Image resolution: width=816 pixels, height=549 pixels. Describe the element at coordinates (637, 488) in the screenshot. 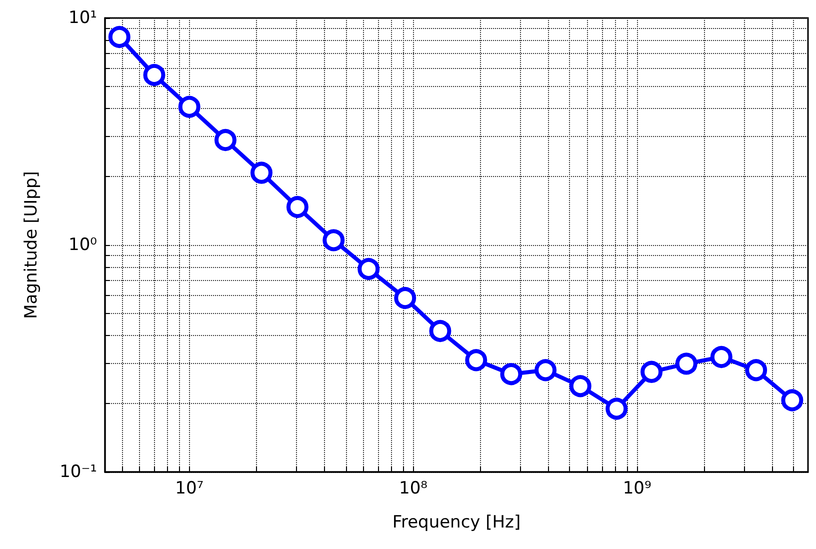

I see `x-tick-label: 10⁹` at that location.